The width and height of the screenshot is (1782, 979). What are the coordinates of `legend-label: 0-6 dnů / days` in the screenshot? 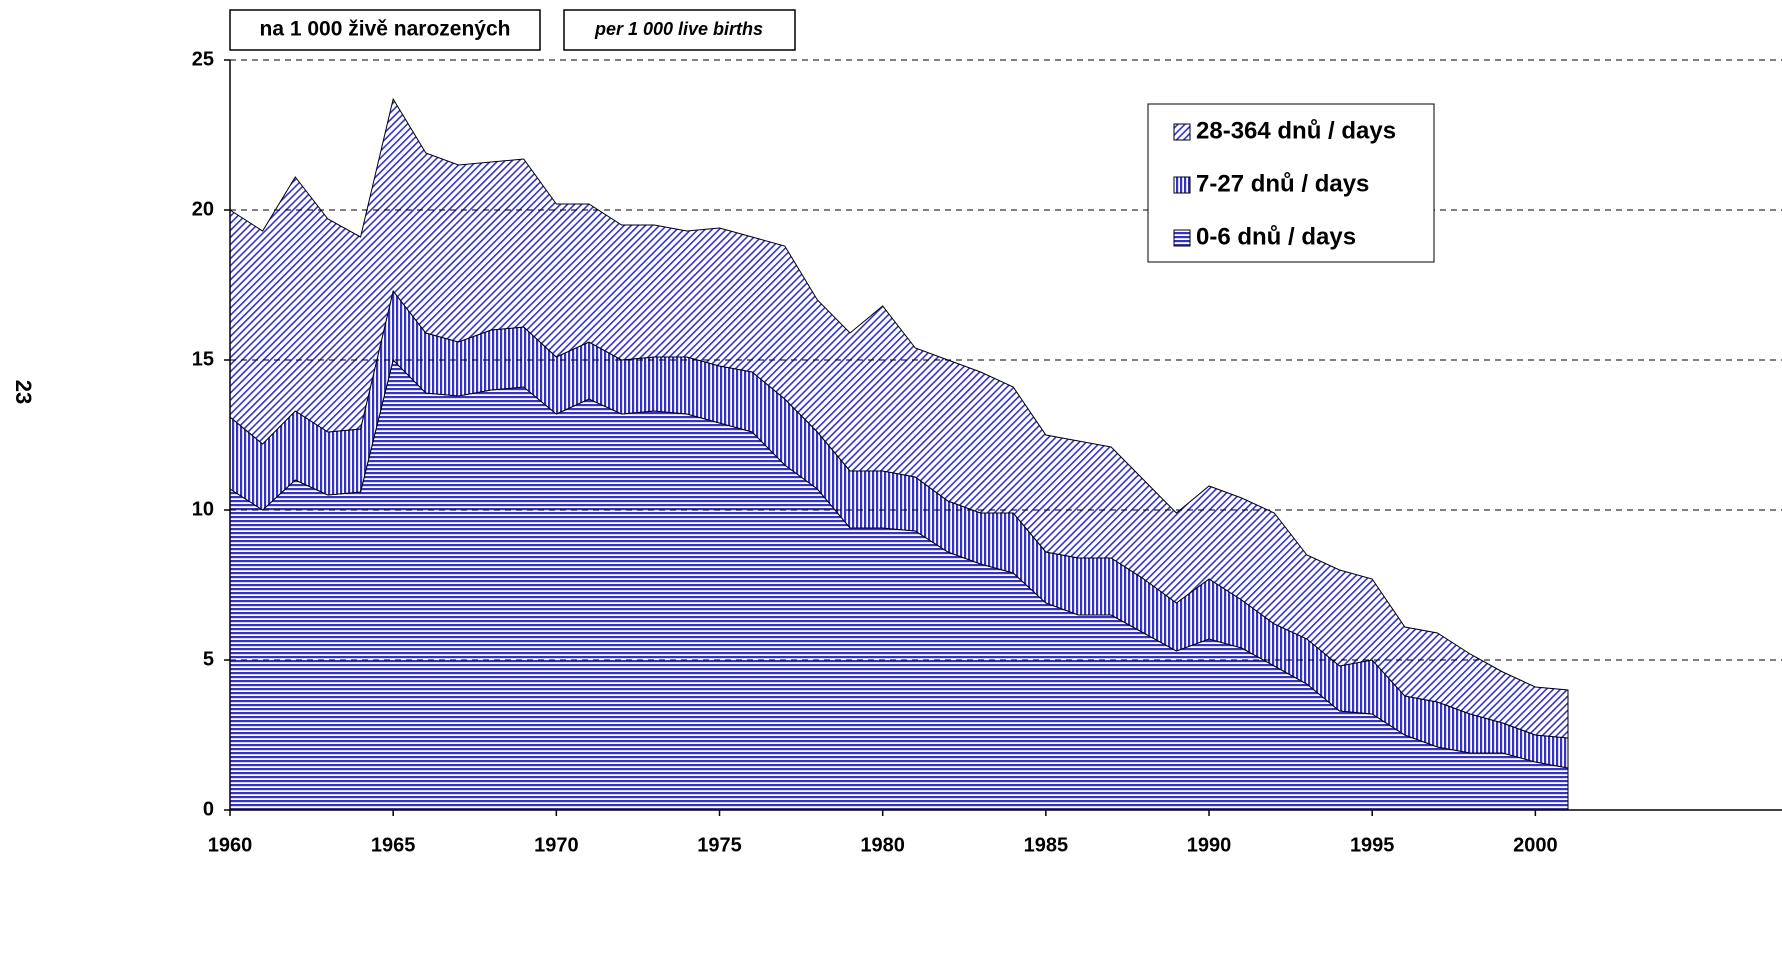 It's located at (1276, 236).